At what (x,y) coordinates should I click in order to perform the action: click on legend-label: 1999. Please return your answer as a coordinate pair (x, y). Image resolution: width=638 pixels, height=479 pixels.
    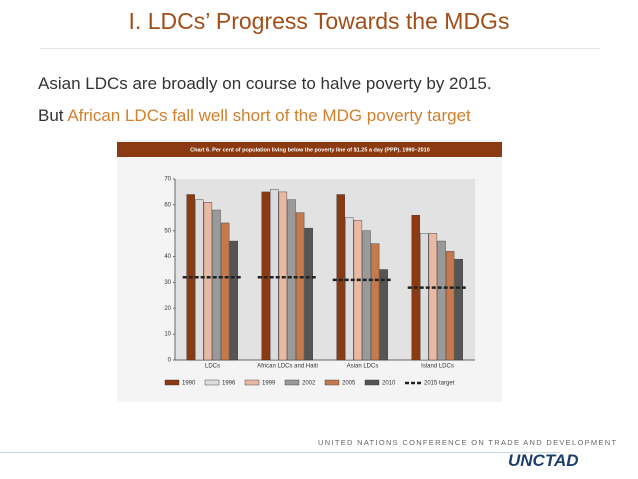
    Looking at the image, I should click on (269, 384).